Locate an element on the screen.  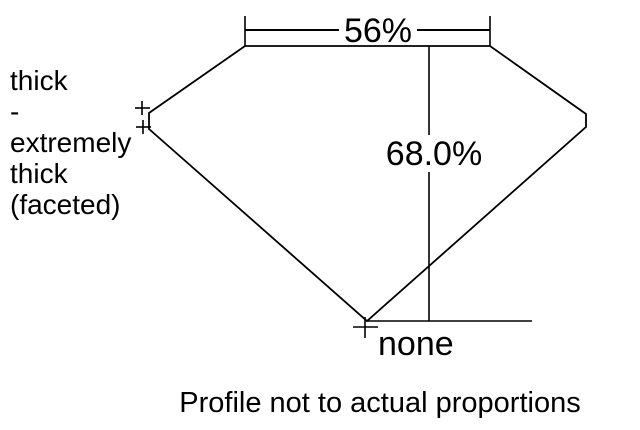
footnote-label: Profile not to actual proportions is located at coordinates (379, 403).